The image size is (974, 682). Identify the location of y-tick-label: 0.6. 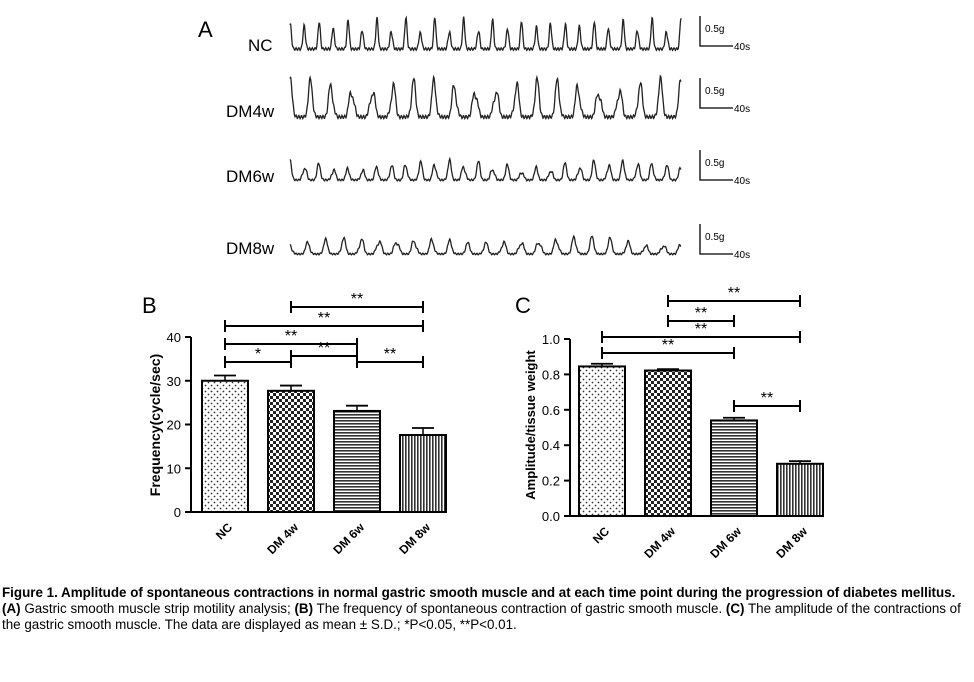
(551, 410).